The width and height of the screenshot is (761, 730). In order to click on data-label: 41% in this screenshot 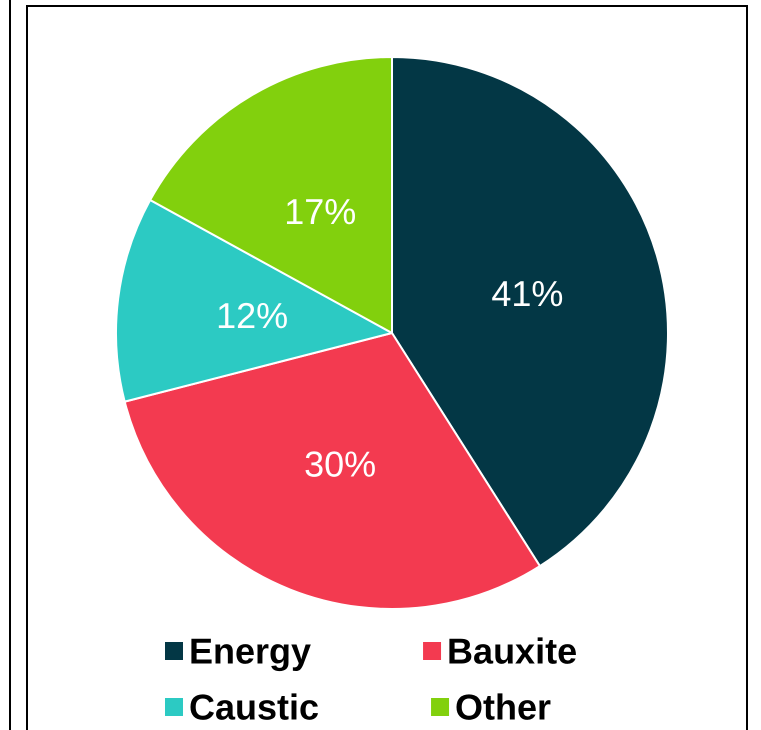, I will do `click(527, 293)`.